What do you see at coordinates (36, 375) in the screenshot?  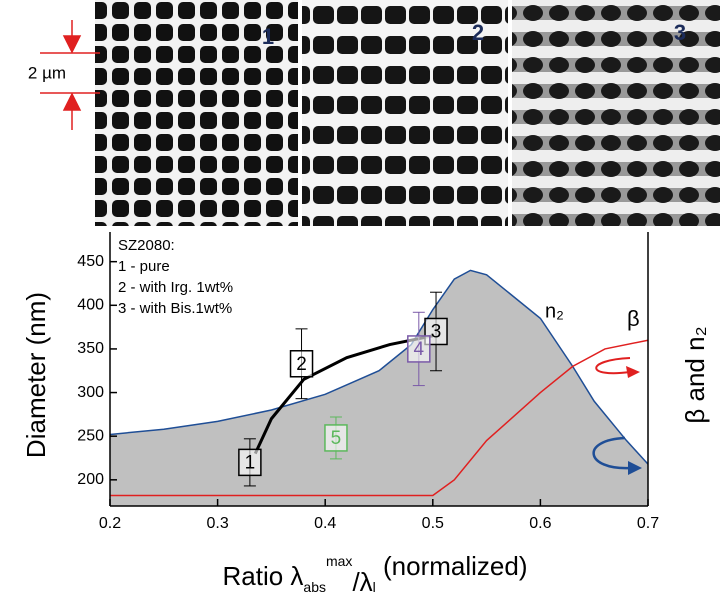 I see `y-axis-label: Diameter (nm)` at bounding box center [36, 375].